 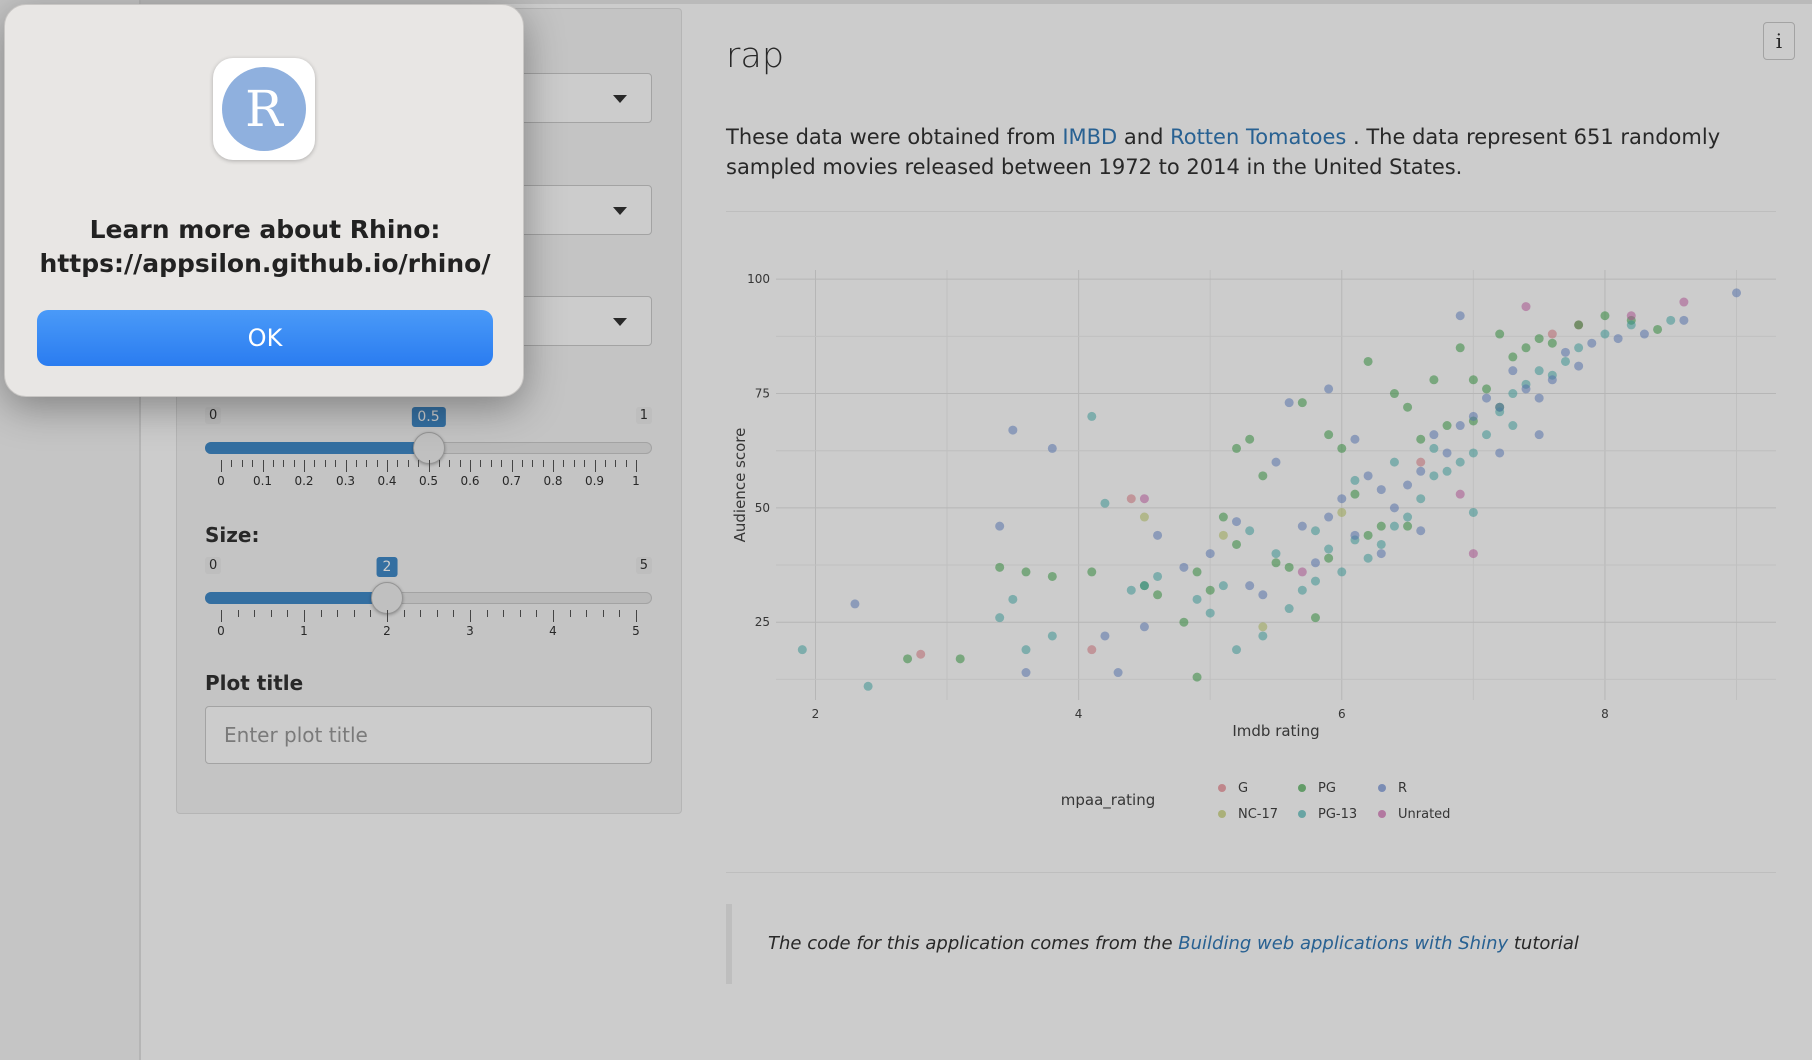 I want to click on shiny-tutorial-link: Building web applications with Shiny, so click(x=1343, y=943).